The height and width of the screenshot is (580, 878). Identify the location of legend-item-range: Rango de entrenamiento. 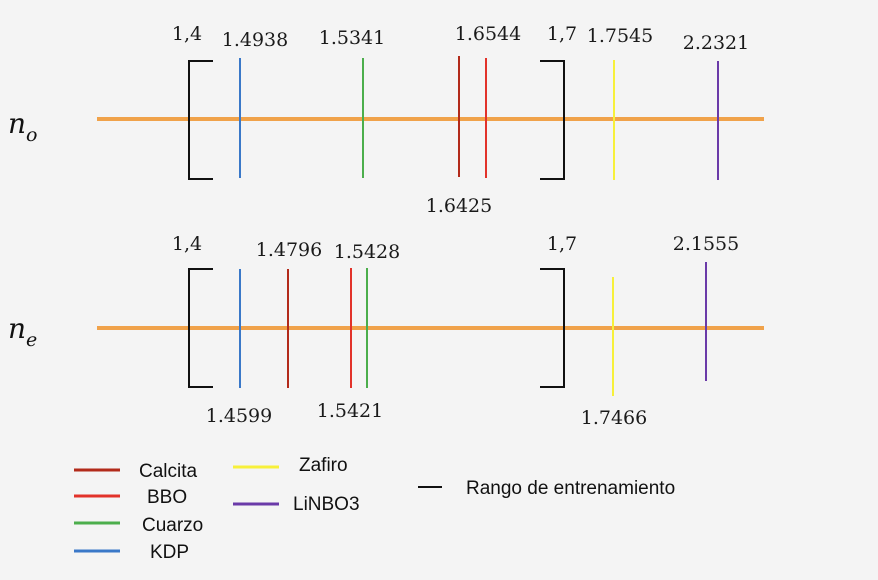
(546, 488).